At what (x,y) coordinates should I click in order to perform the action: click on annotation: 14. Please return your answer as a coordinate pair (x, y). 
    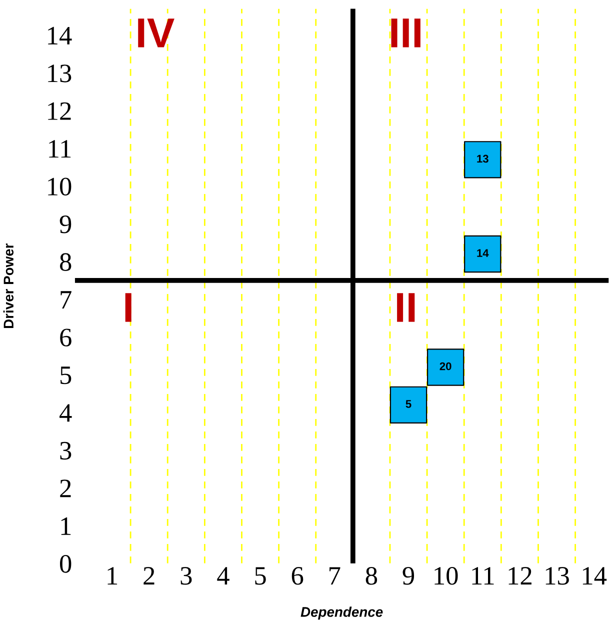
    Looking at the image, I should click on (483, 253).